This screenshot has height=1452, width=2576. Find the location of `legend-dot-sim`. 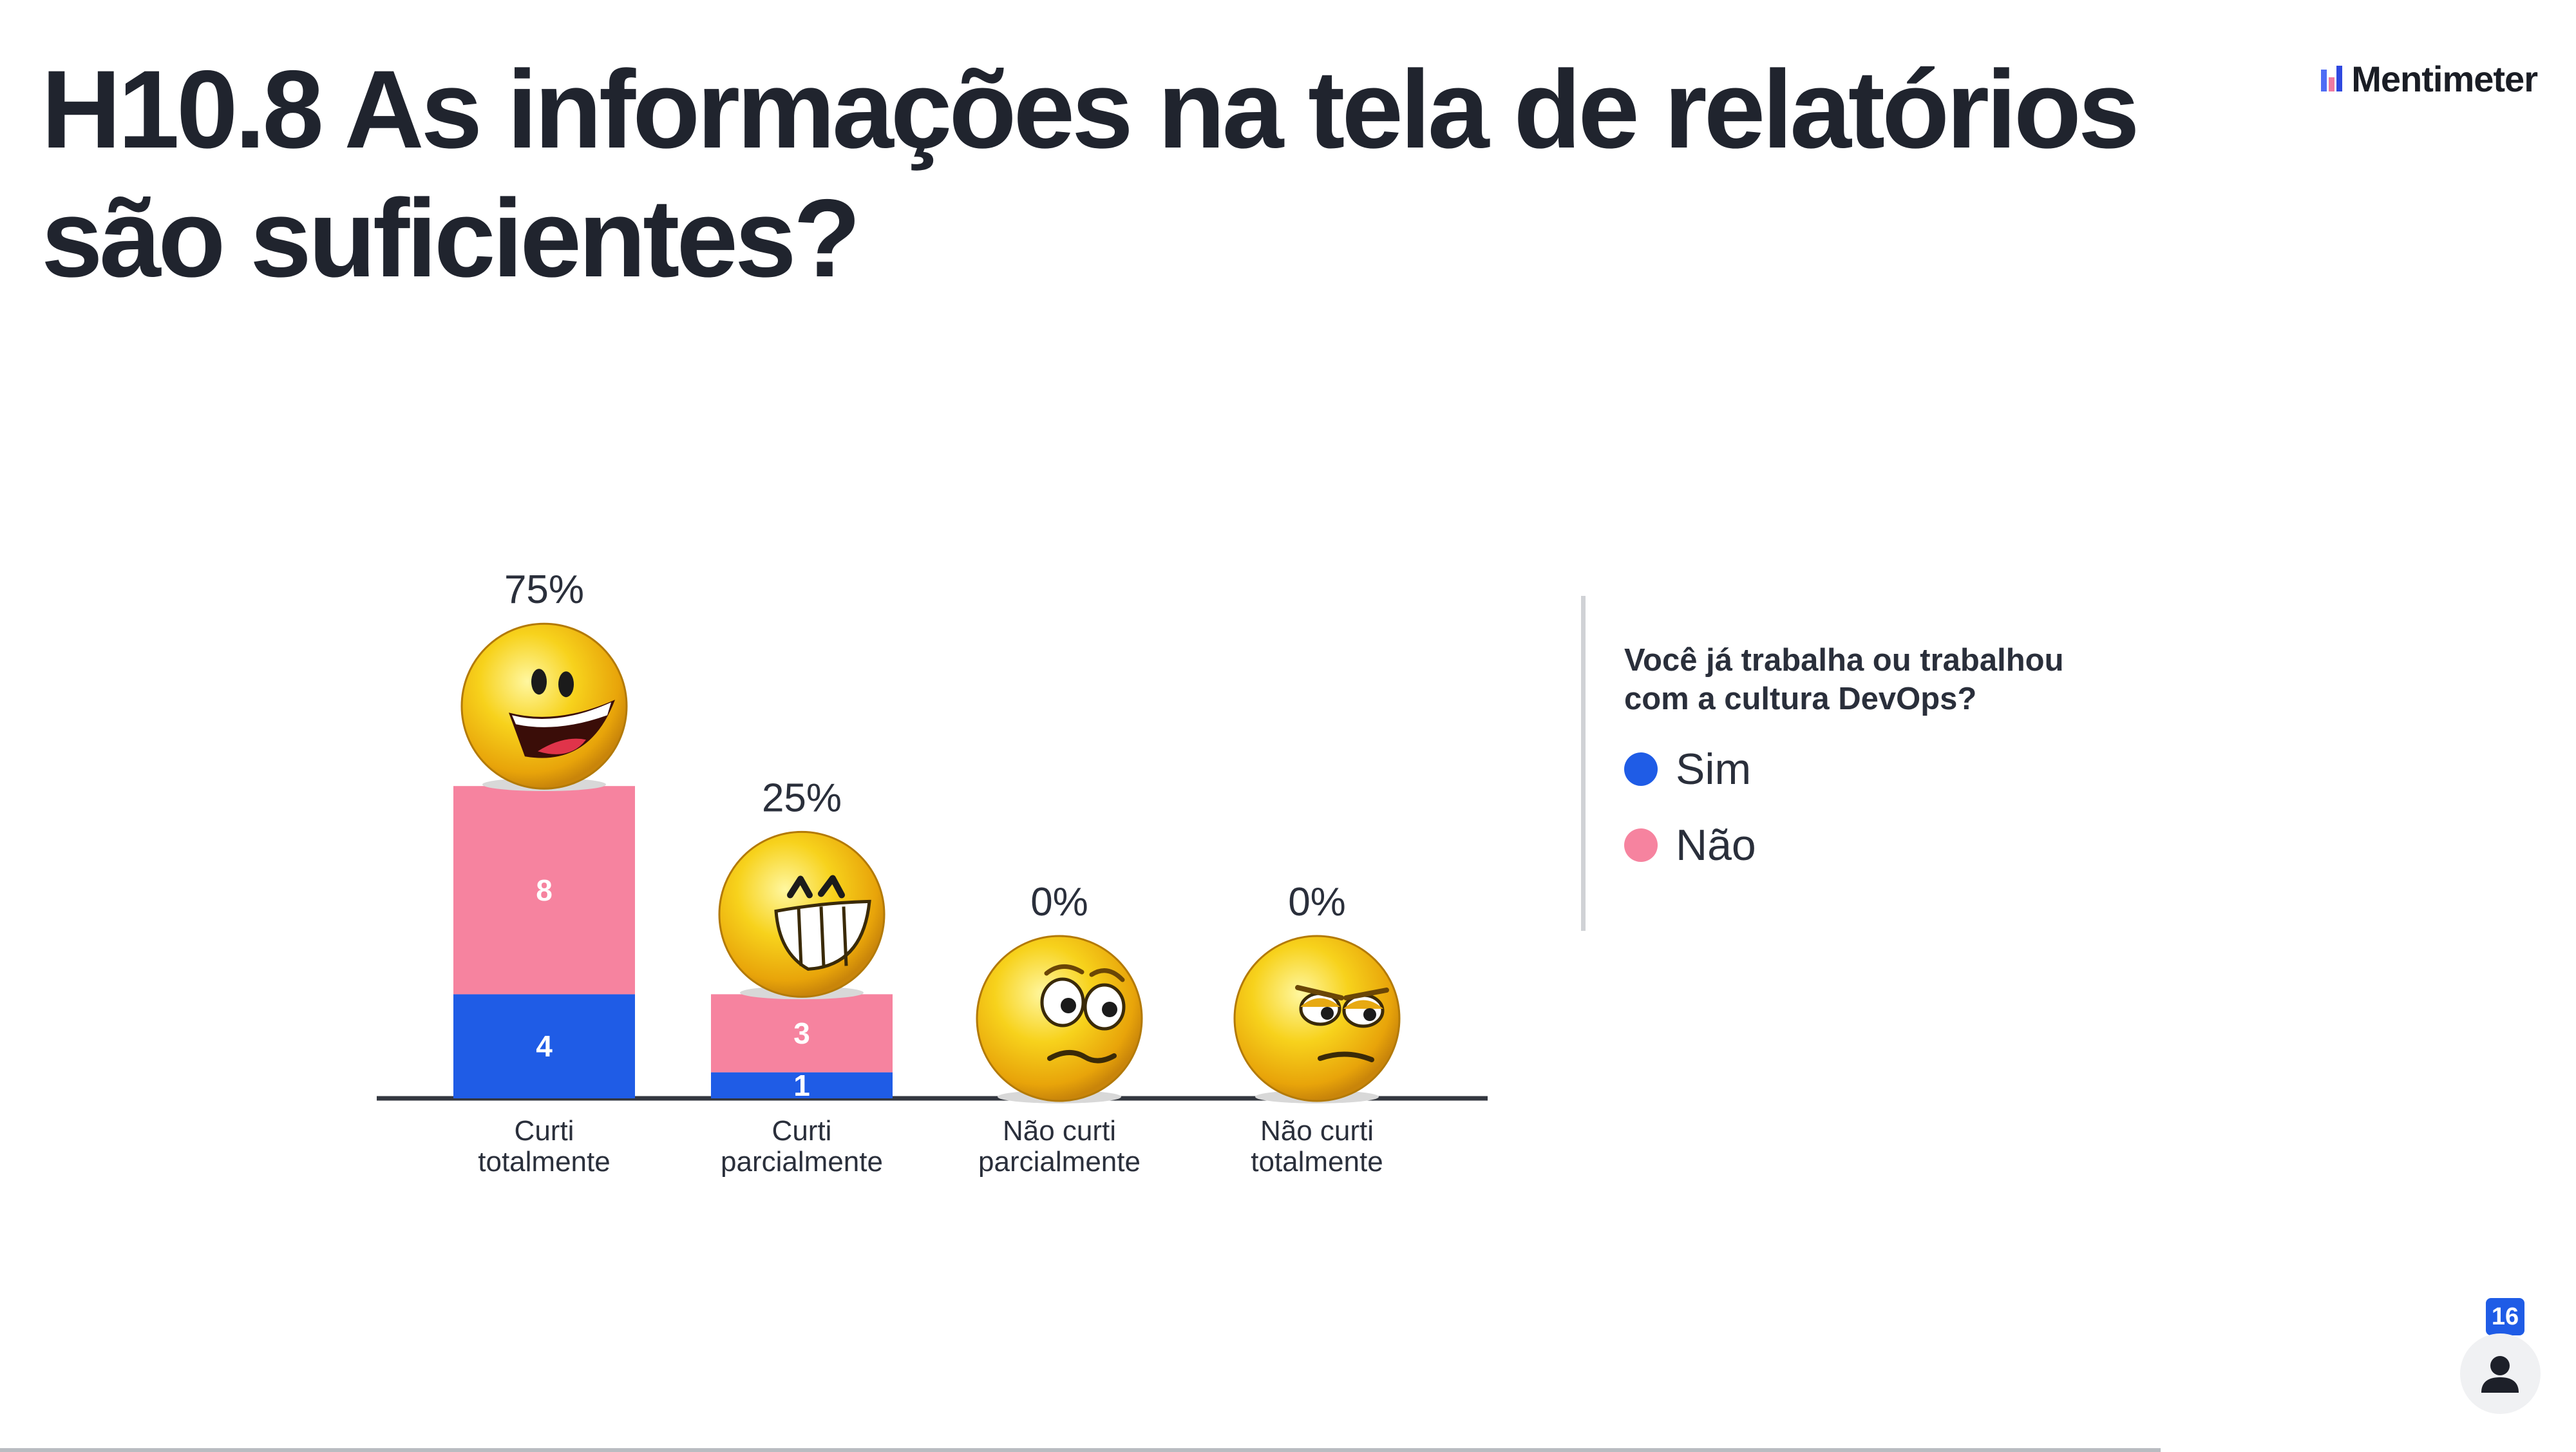

legend-dot-sim is located at coordinates (1641, 769).